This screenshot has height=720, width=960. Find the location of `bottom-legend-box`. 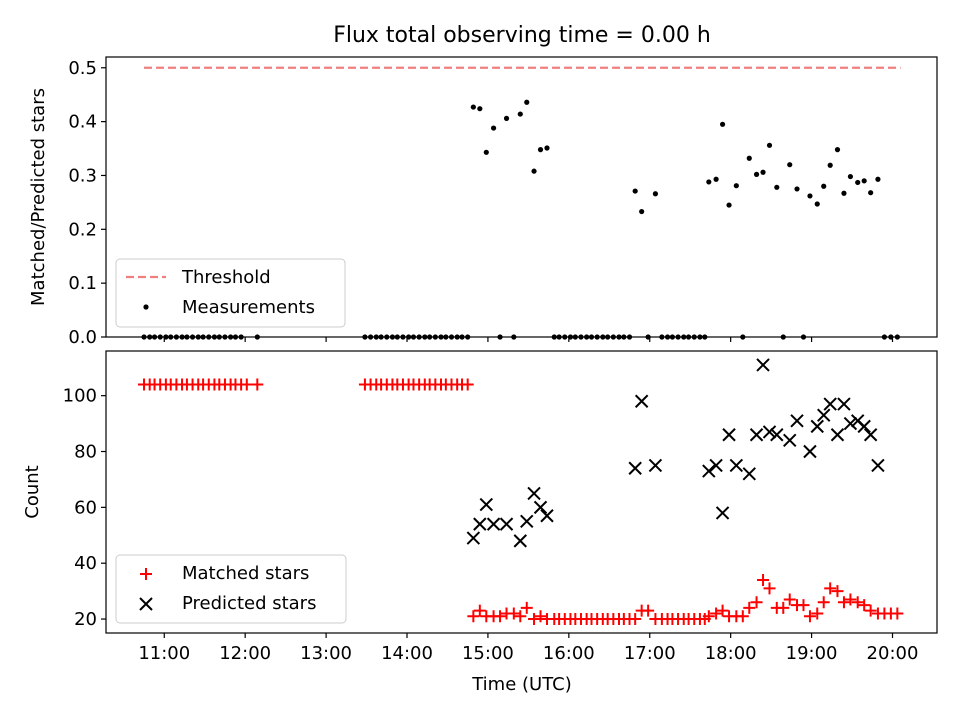

bottom-legend-box is located at coordinates (231, 589).